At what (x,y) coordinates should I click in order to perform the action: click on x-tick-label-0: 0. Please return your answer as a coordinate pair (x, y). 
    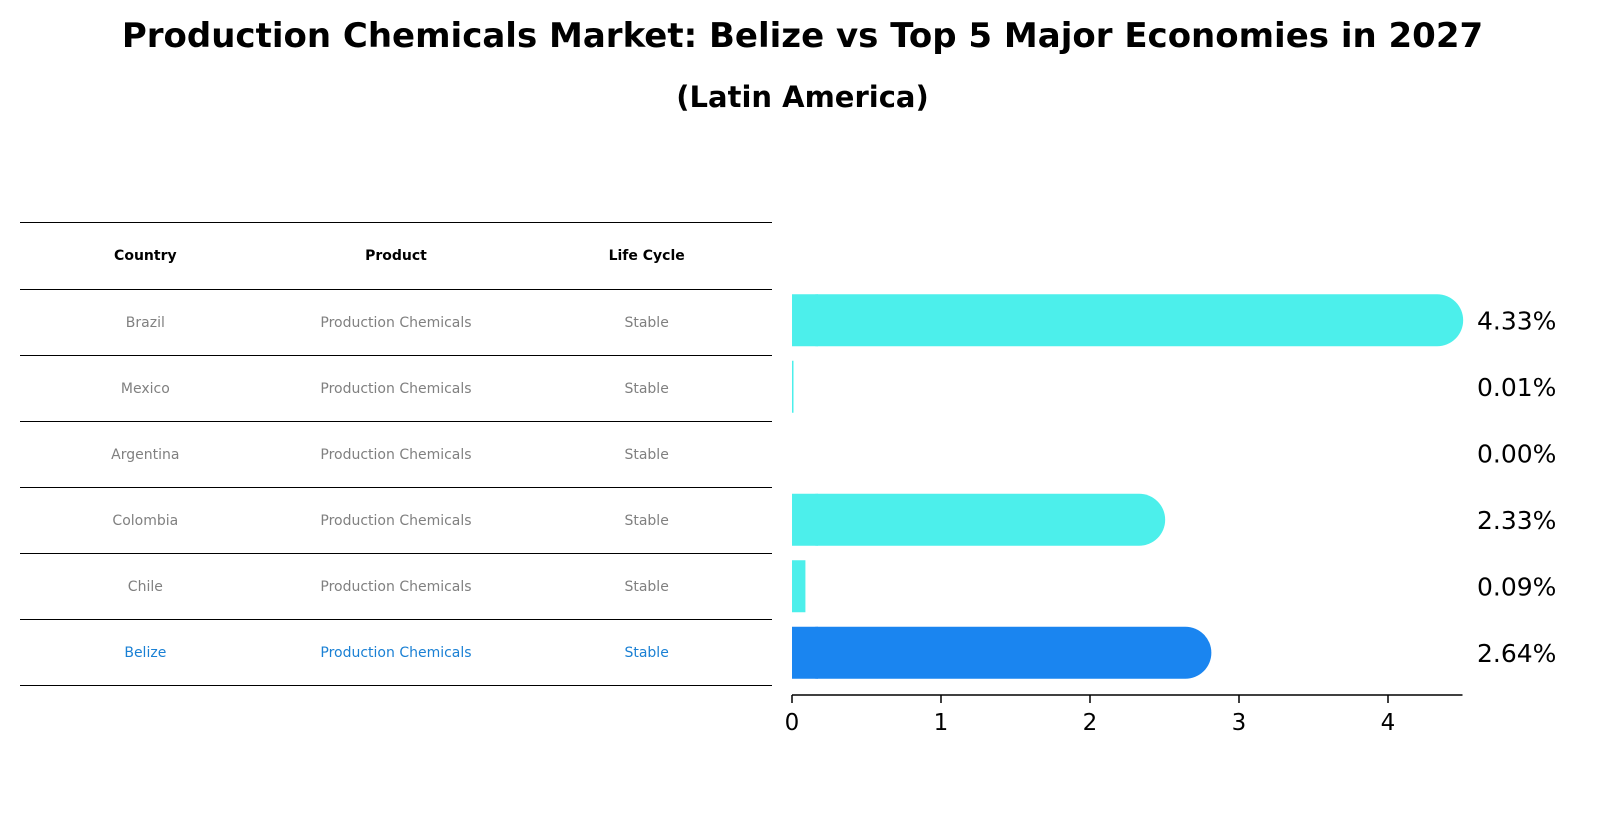
    Looking at the image, I should click on (792, 723).